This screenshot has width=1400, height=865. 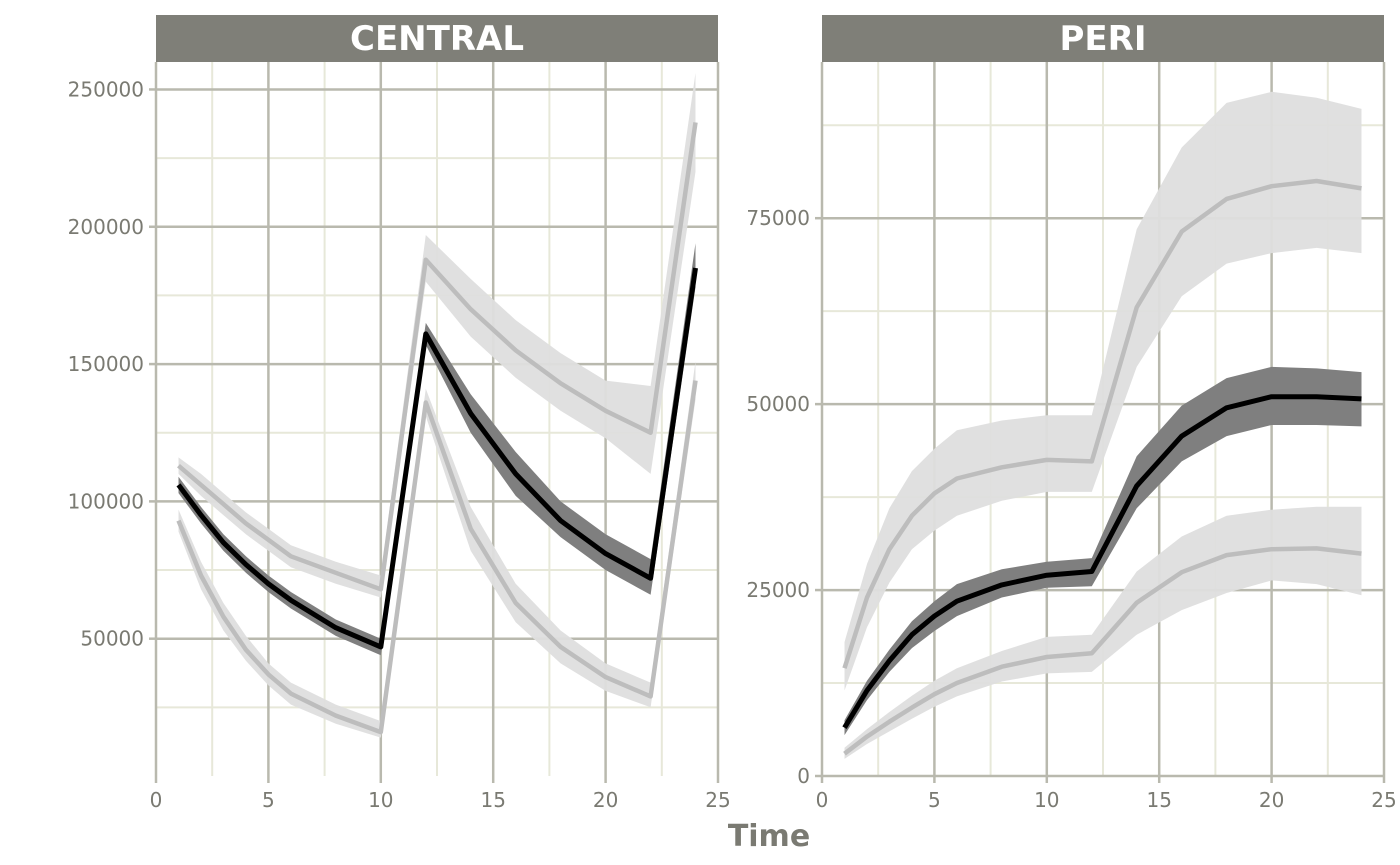 What do you see at coordinates (106, 89) in the screenshot?
I see `y-tick-label: 250000` at bounding box center [106, 89].